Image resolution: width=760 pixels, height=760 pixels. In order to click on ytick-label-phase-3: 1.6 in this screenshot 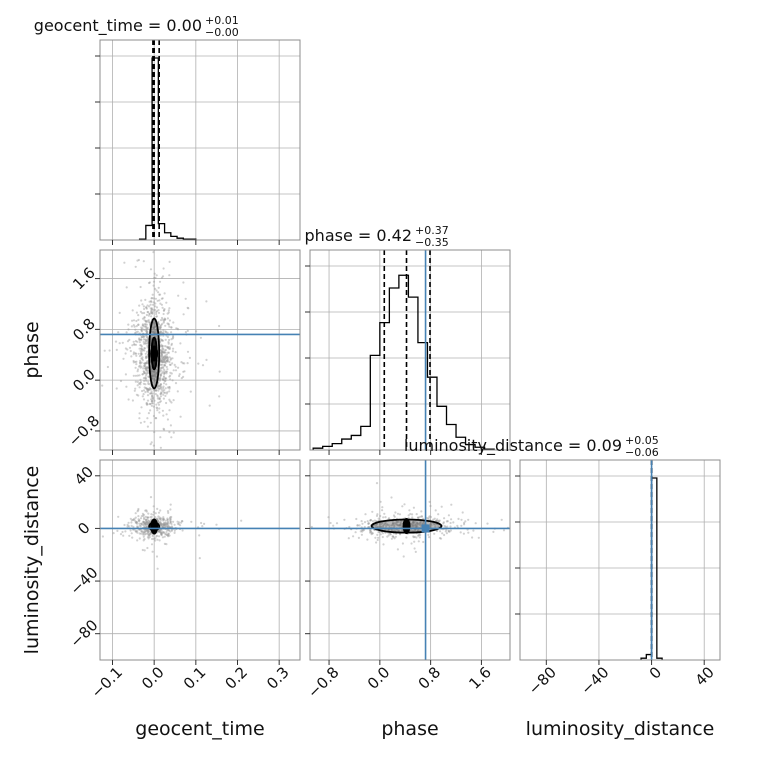, I will do `click(84, 279)`.